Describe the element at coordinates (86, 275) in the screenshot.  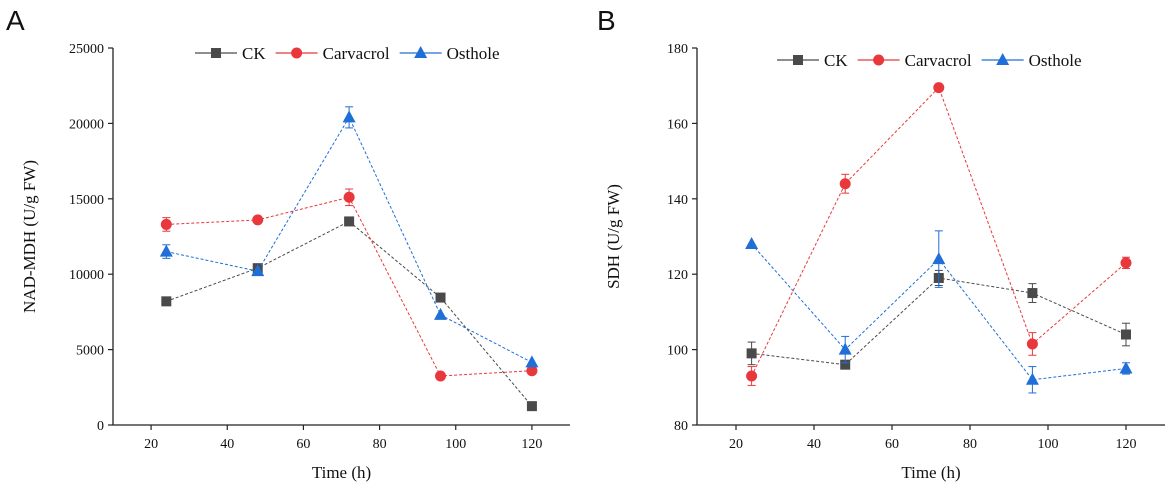
I see `y-tick-label: 10000` at that location.